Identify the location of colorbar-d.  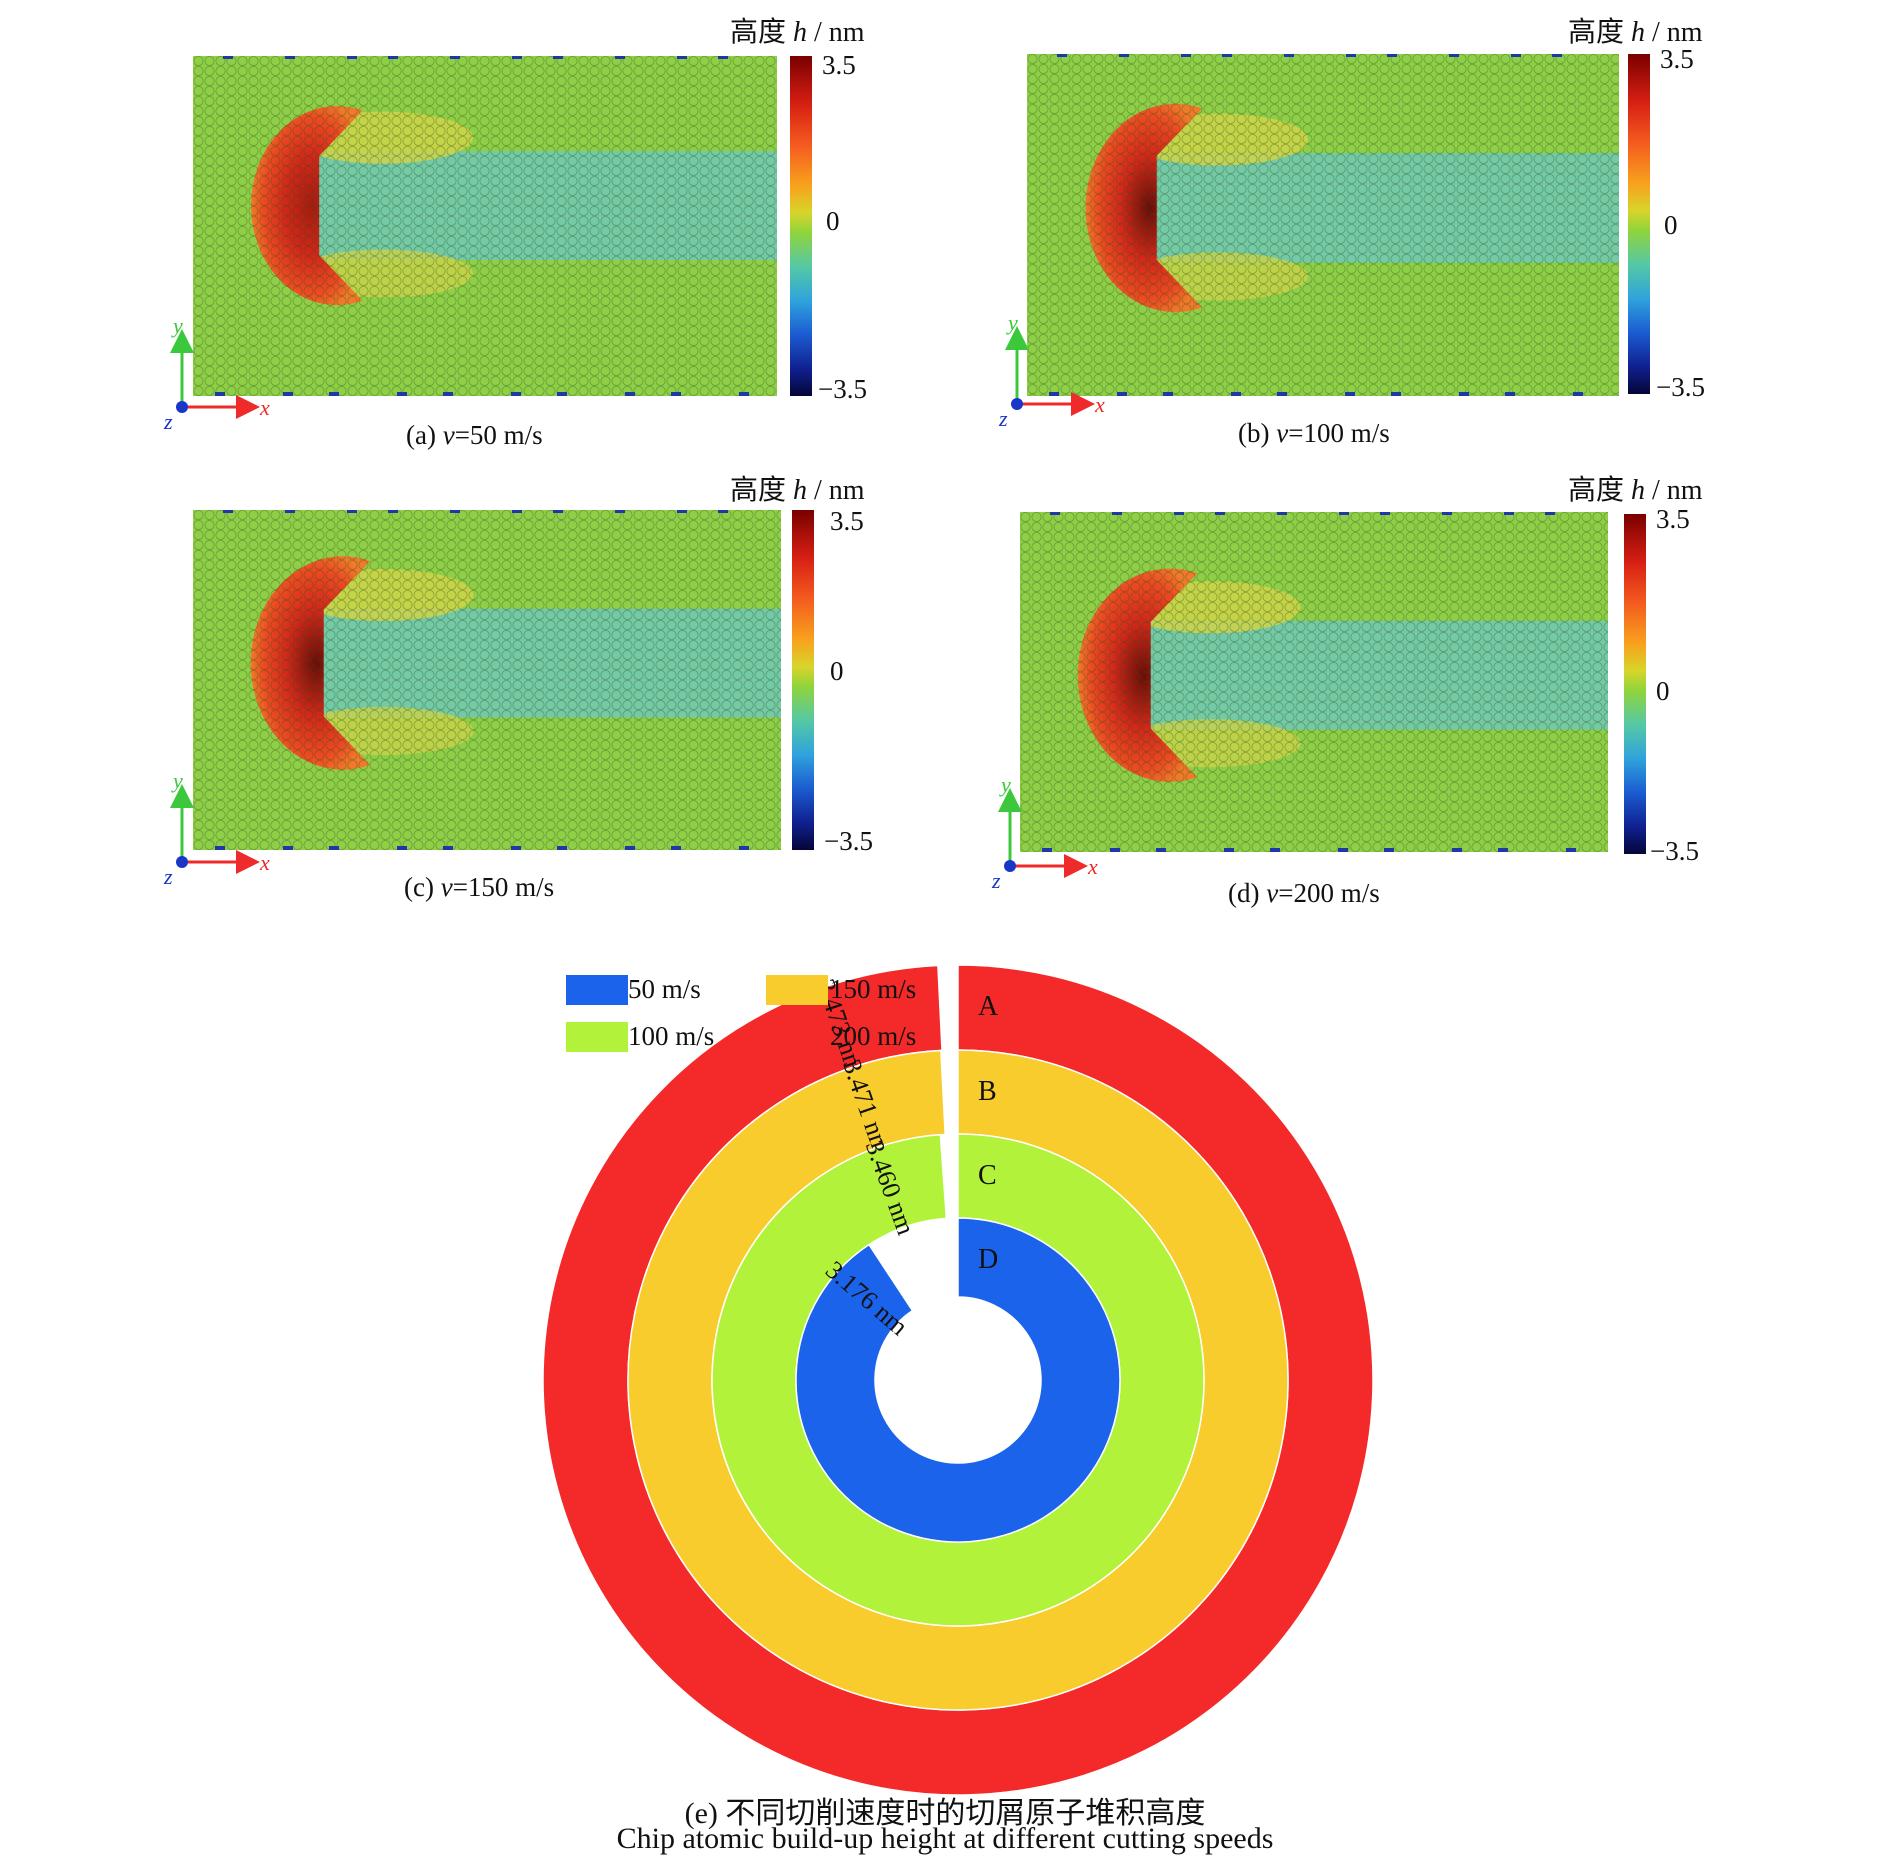
(1635, 684).